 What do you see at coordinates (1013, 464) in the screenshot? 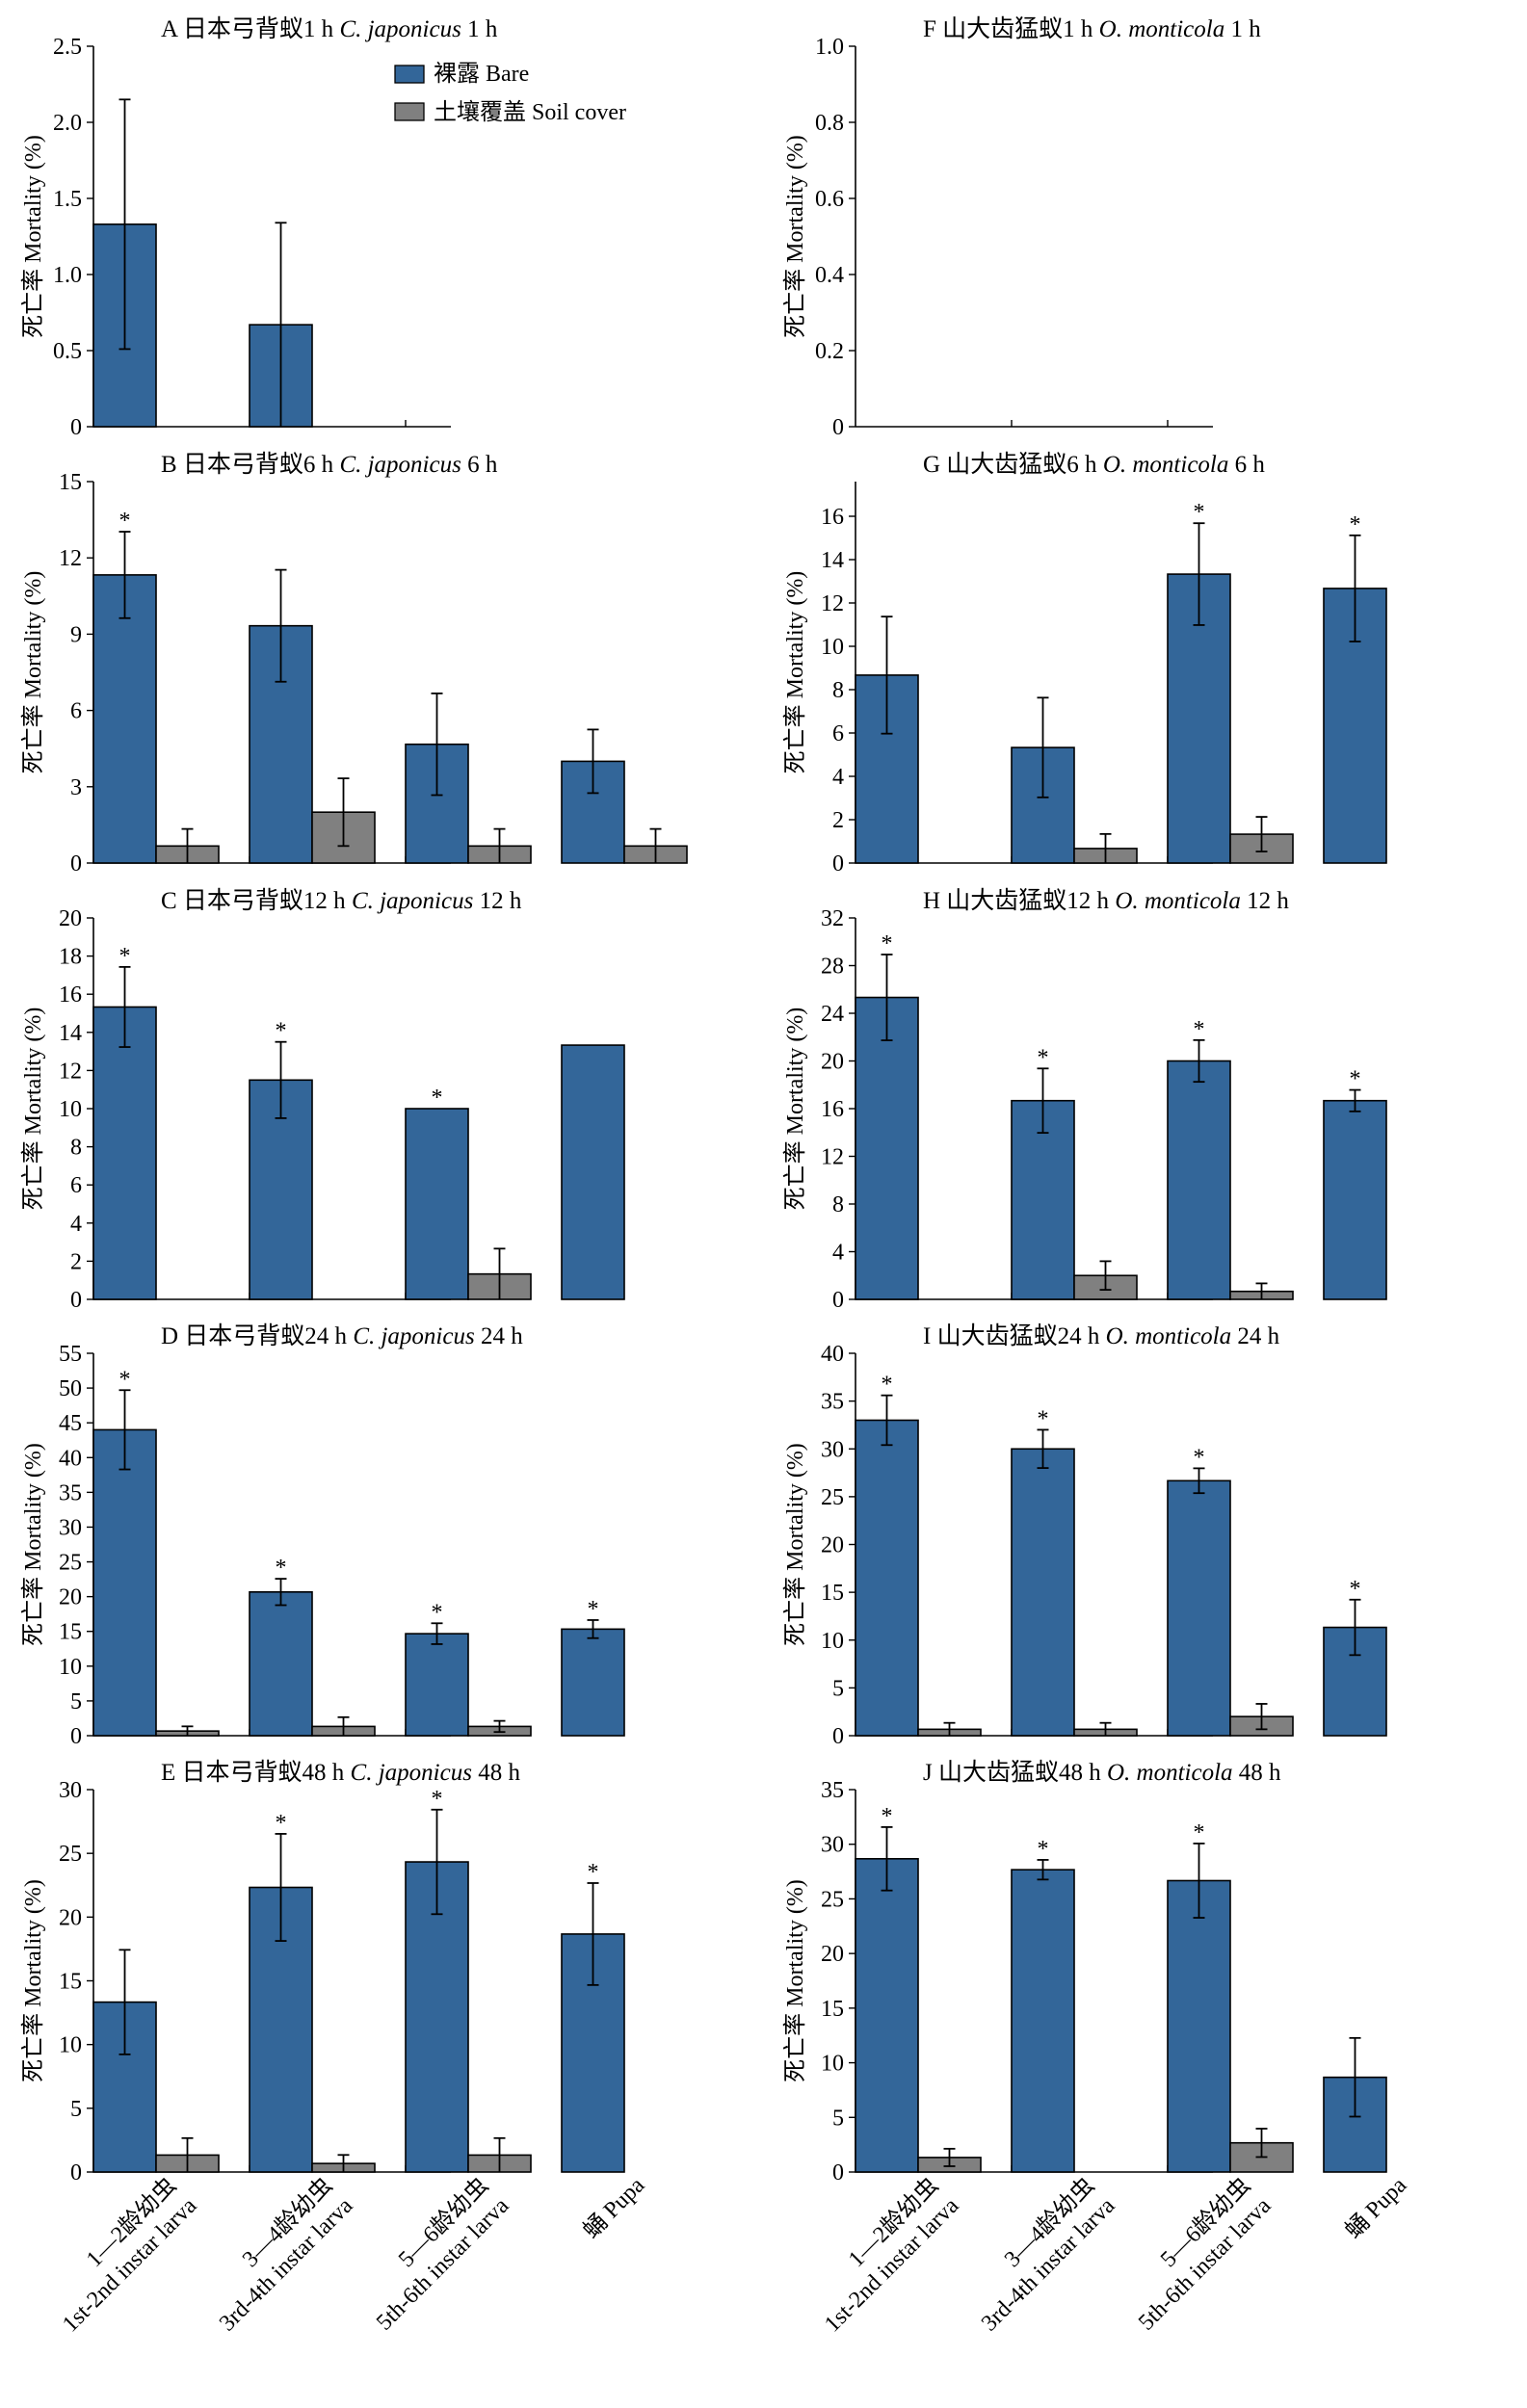
I see `panel-title-prefix: G 山大齿猛蚁6 h` at bounding box center [1013, 464].